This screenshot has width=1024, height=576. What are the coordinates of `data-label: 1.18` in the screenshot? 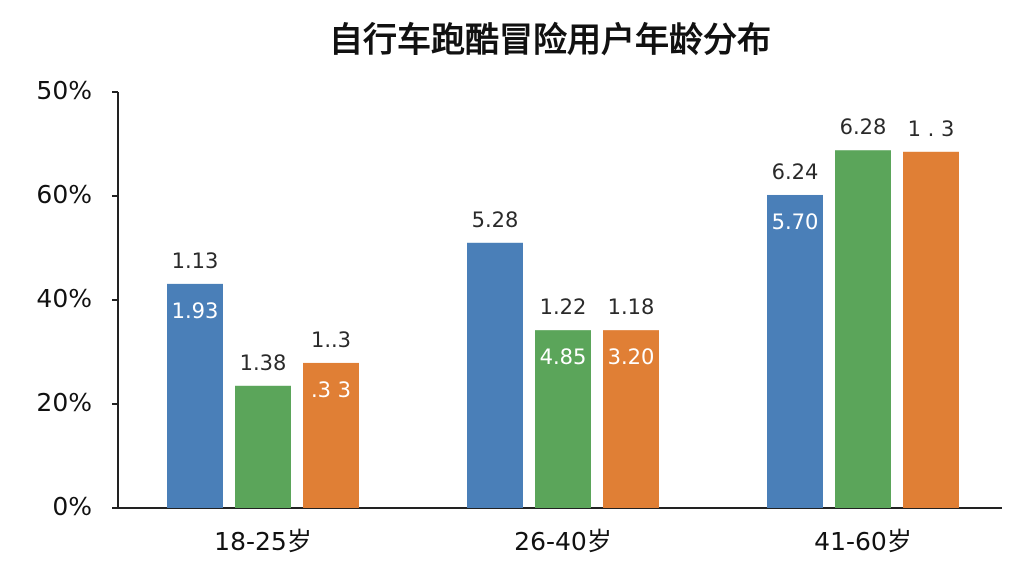 It's located at (631, 307).